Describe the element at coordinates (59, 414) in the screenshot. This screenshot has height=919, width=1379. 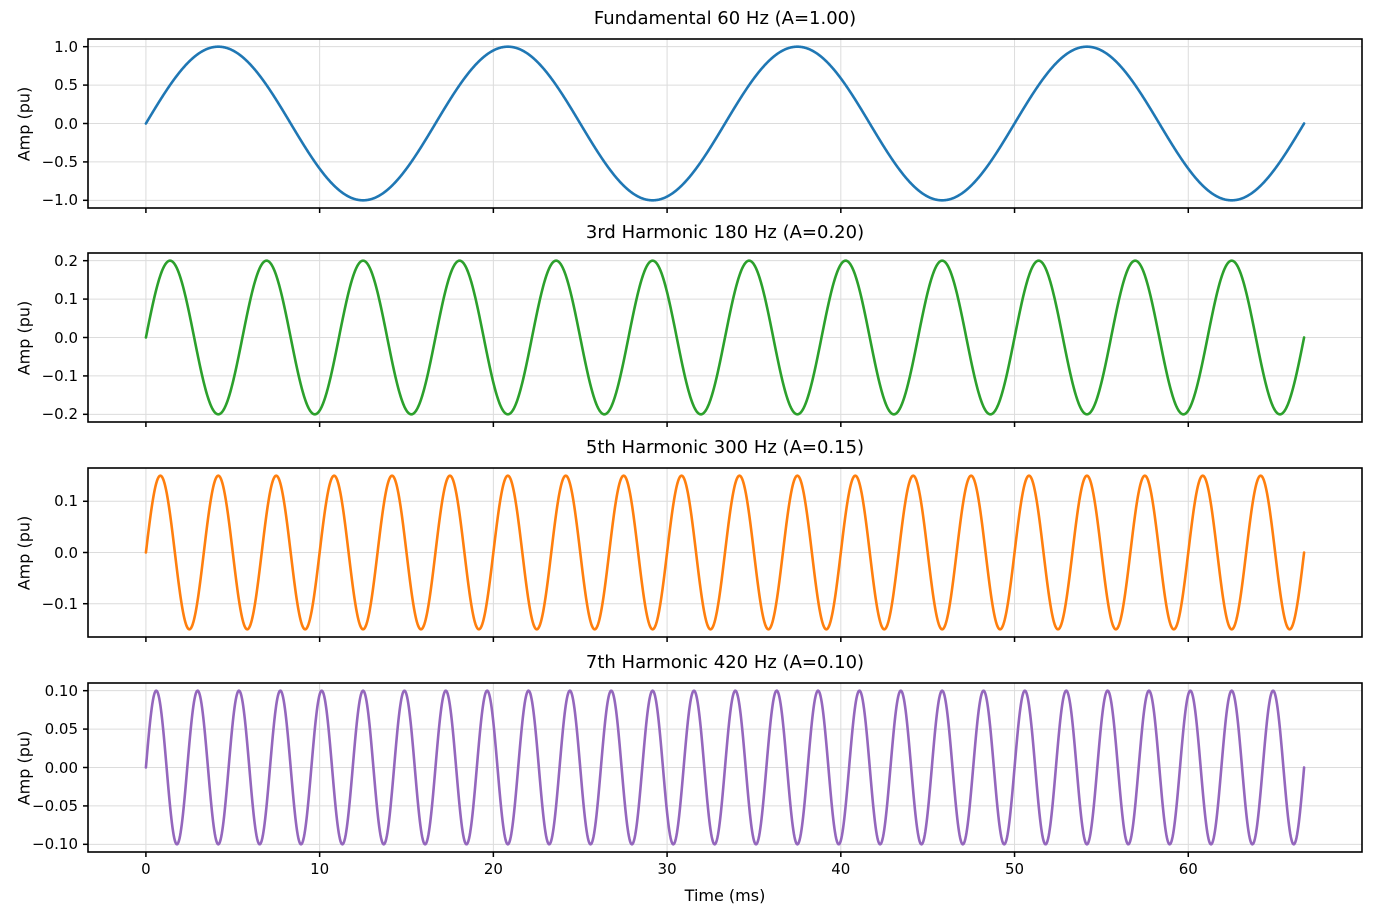
I see `y-tick-label: −0.2` at that location.